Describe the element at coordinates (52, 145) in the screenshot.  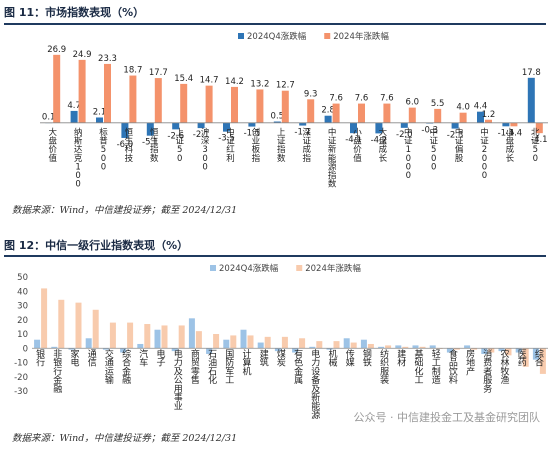
I see `category-label: 大盘价值` at that location.